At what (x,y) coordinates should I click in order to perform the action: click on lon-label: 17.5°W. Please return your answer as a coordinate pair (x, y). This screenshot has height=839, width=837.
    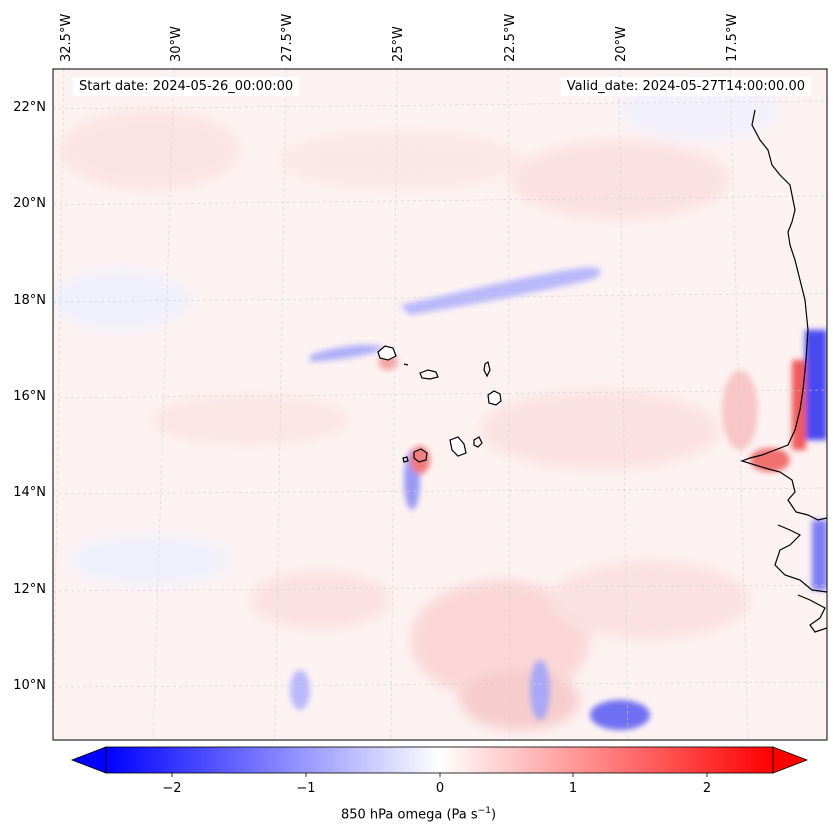
    Looking at the image, I should click on (732, 38).